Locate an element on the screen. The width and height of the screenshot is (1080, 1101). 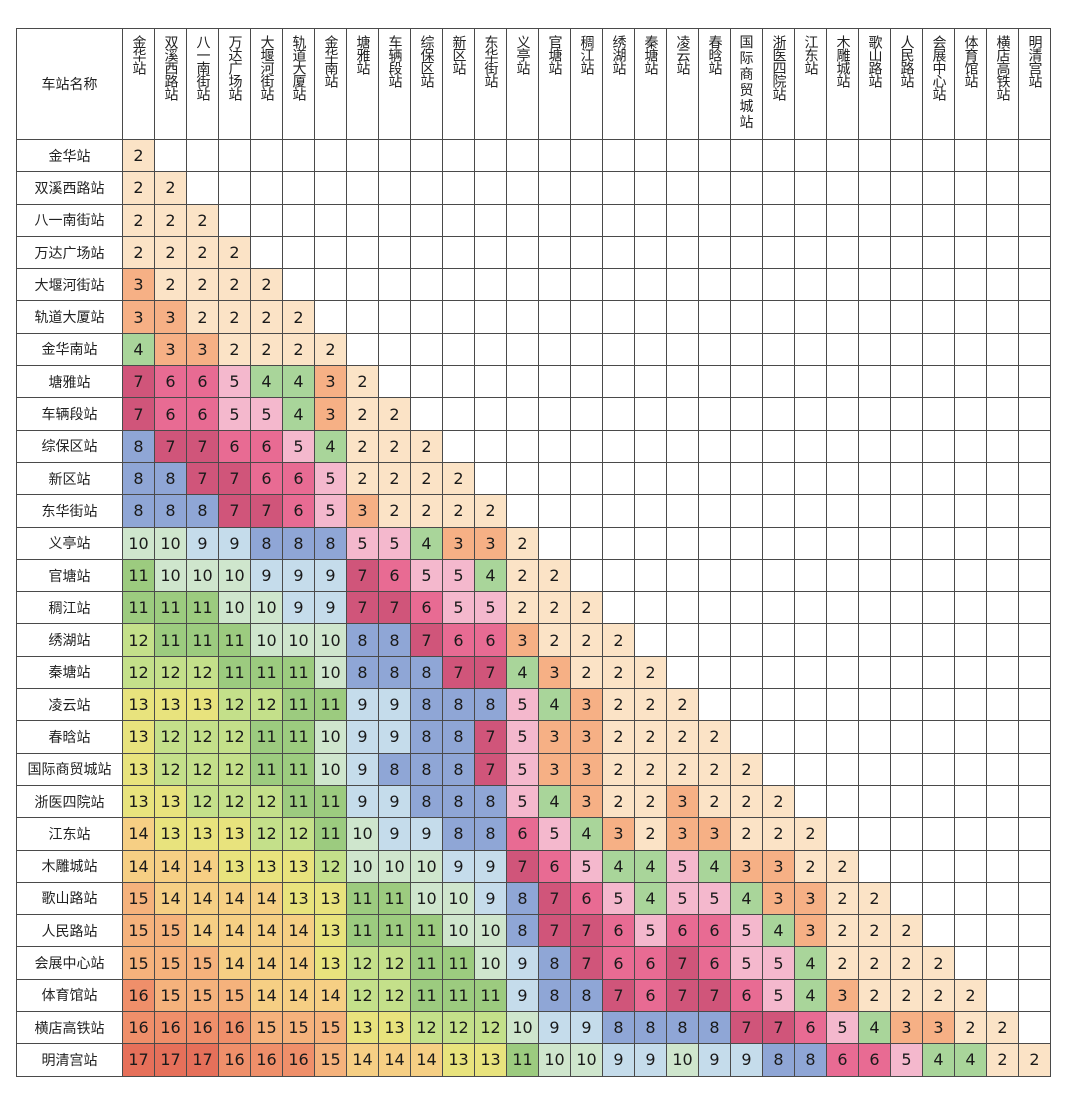
table-row: 官塘站 11 10 10 10 9 9 9 7 6 5 5 4 2 2 is located at coordinates (533, 575).